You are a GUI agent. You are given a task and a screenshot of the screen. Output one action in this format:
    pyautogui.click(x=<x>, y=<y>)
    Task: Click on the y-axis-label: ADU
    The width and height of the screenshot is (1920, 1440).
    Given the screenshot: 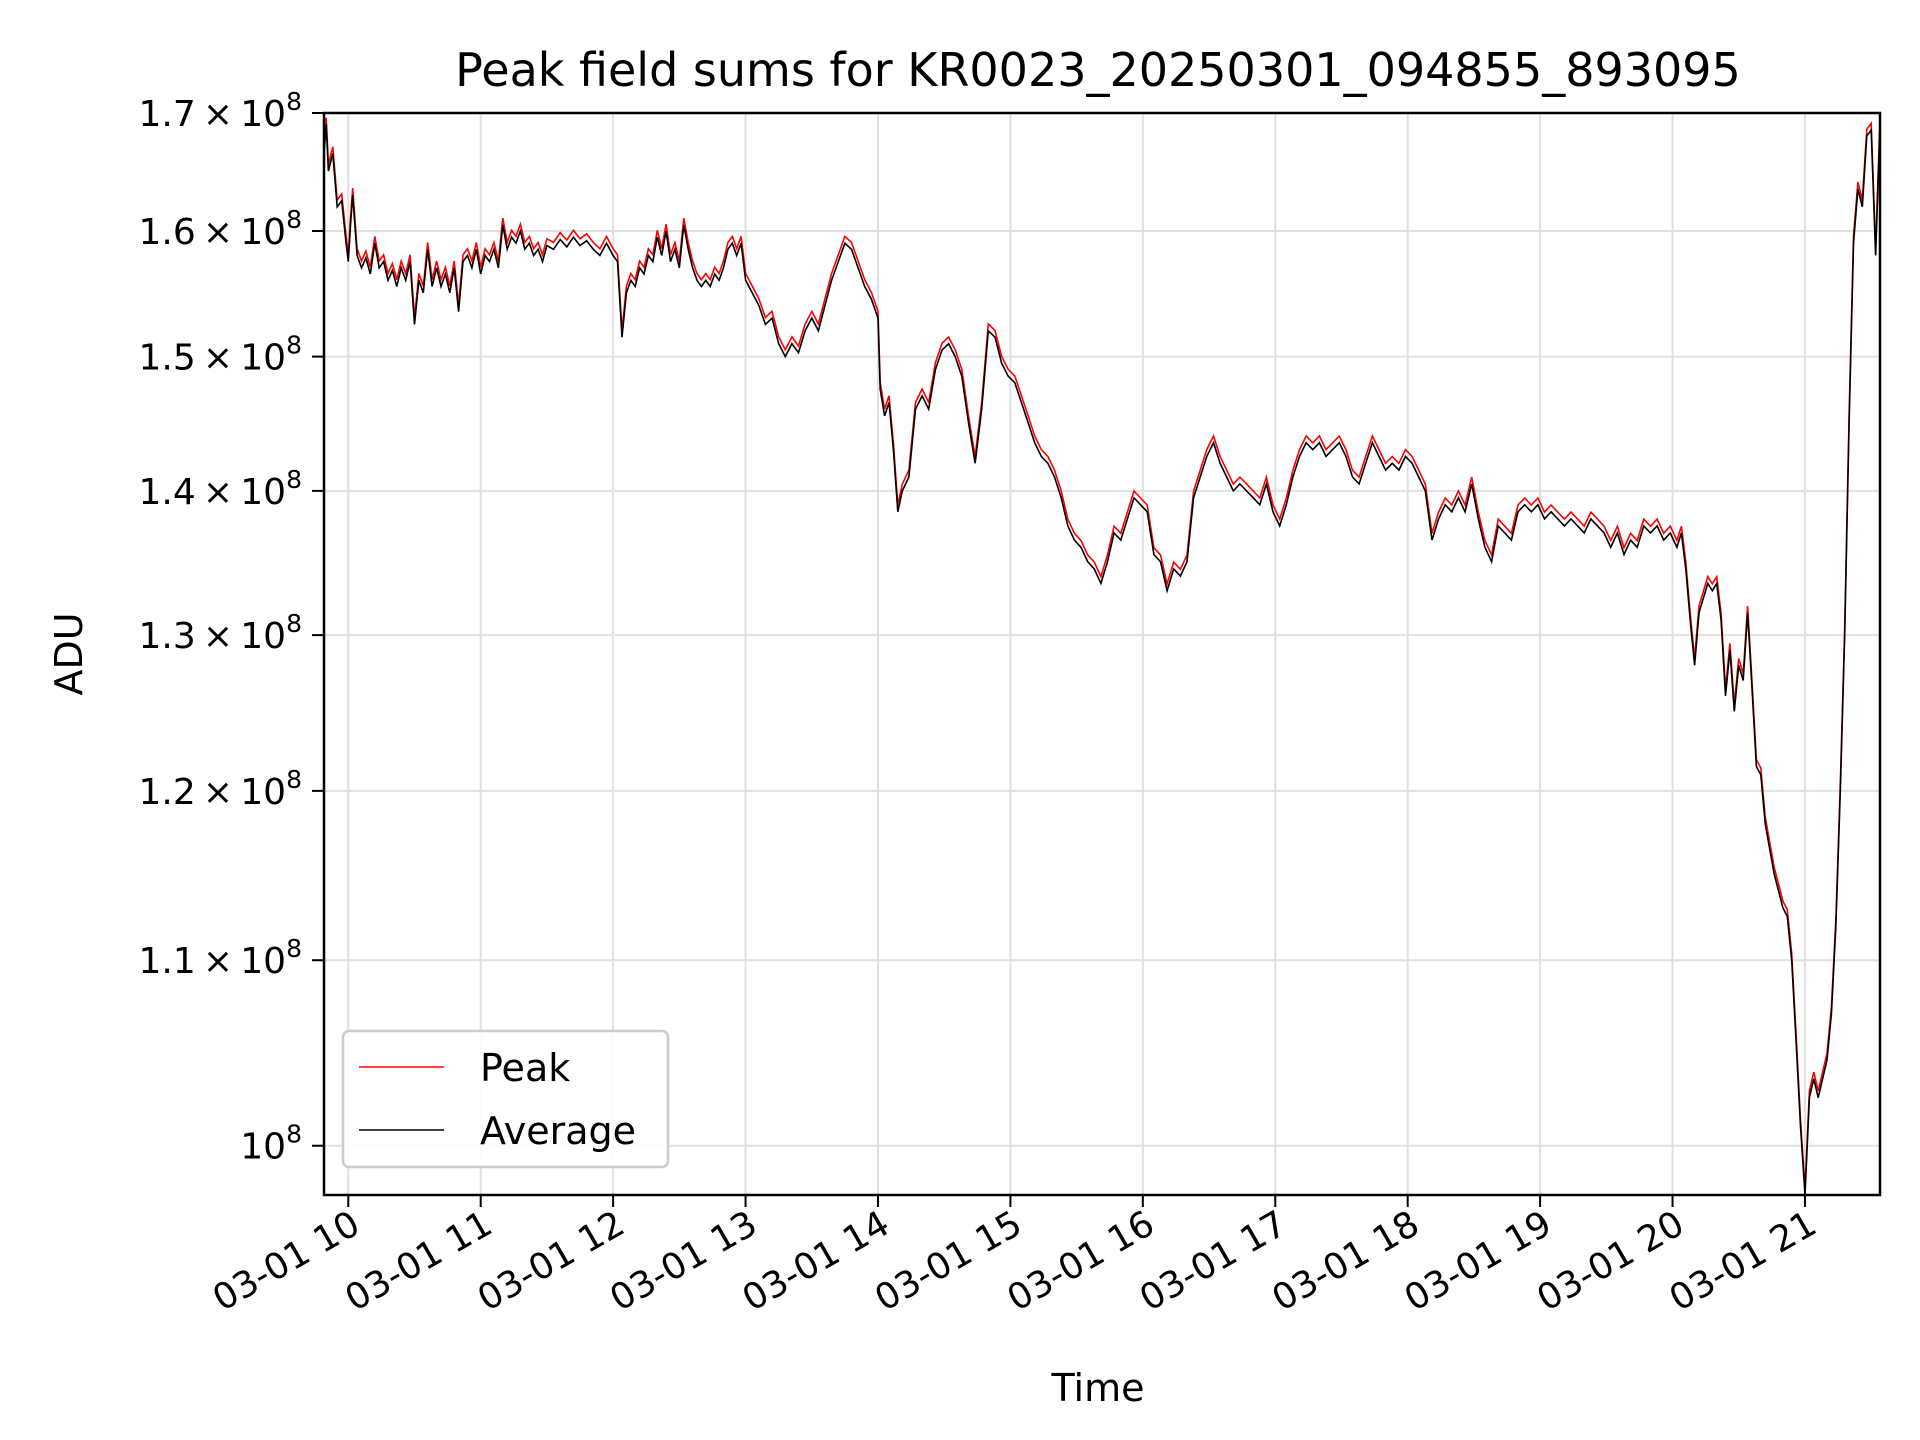 What is the action you would take?
    pyautogui.click(x=69, y=653)
    